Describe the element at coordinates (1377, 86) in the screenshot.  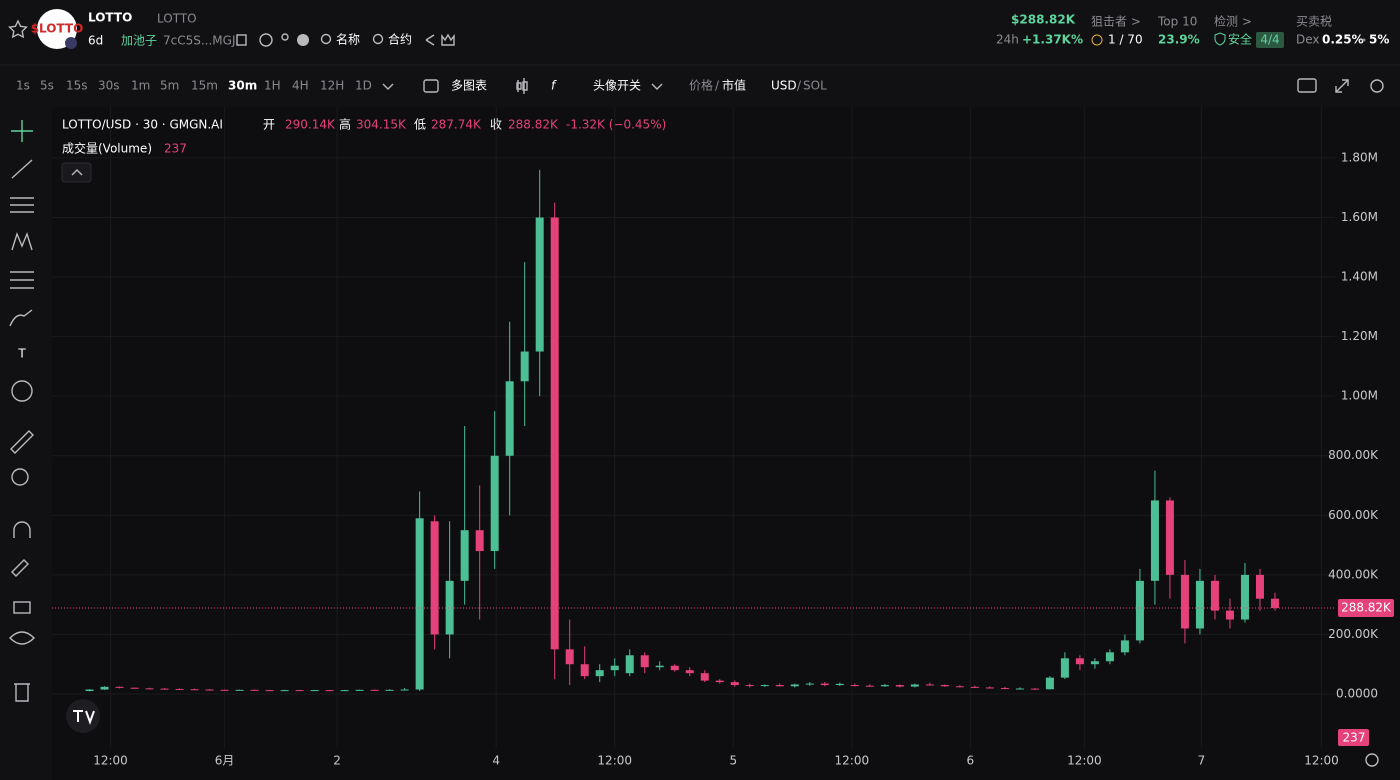
I see `settings-icon` at that location.